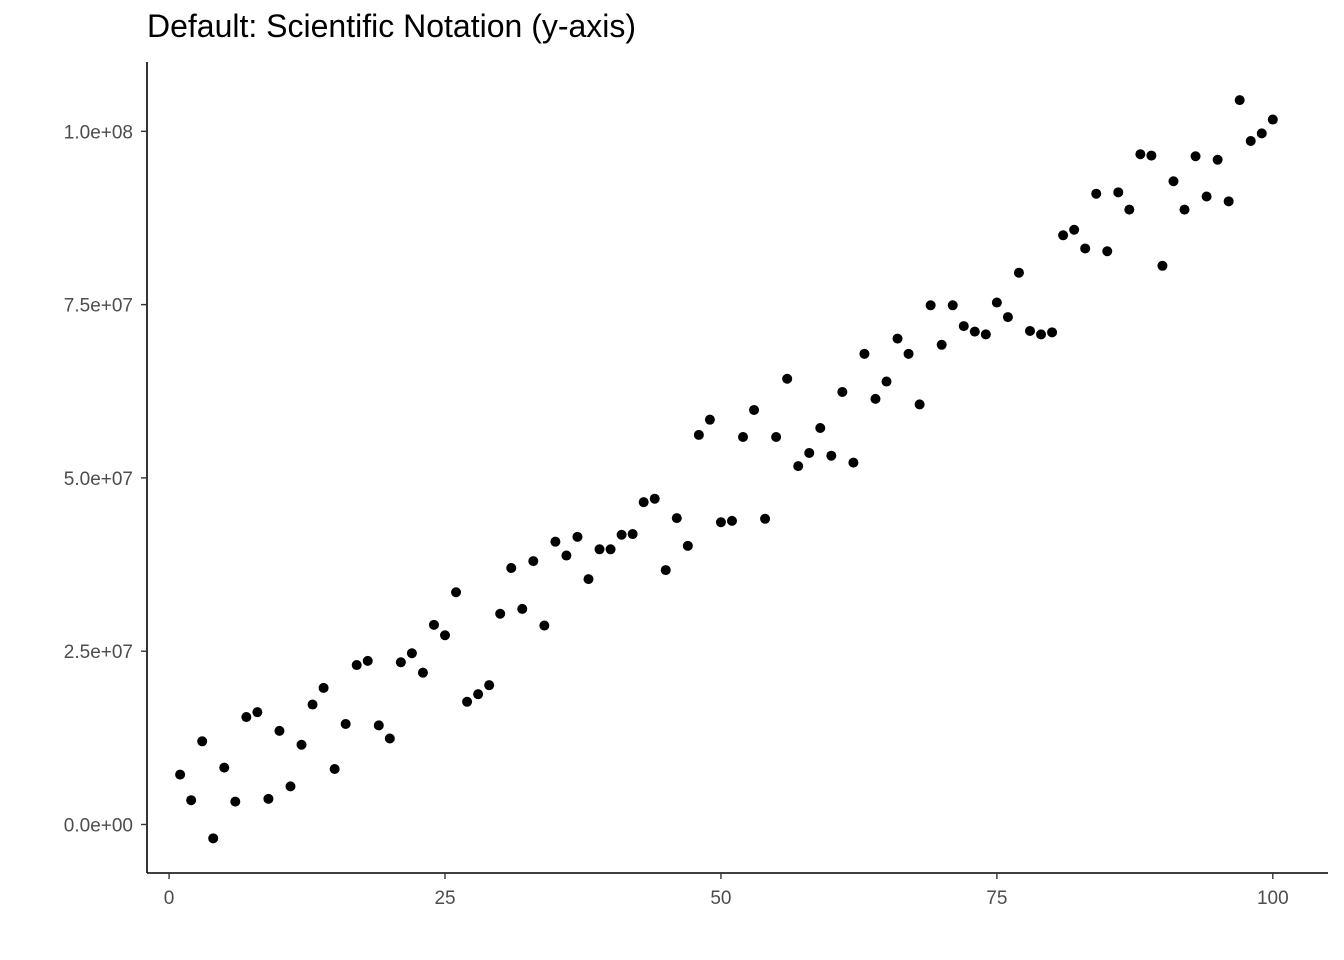 This screenshot has width=1344, height=960. I want to click on y-tick-label: 5.0e+07, so click(98, 479).